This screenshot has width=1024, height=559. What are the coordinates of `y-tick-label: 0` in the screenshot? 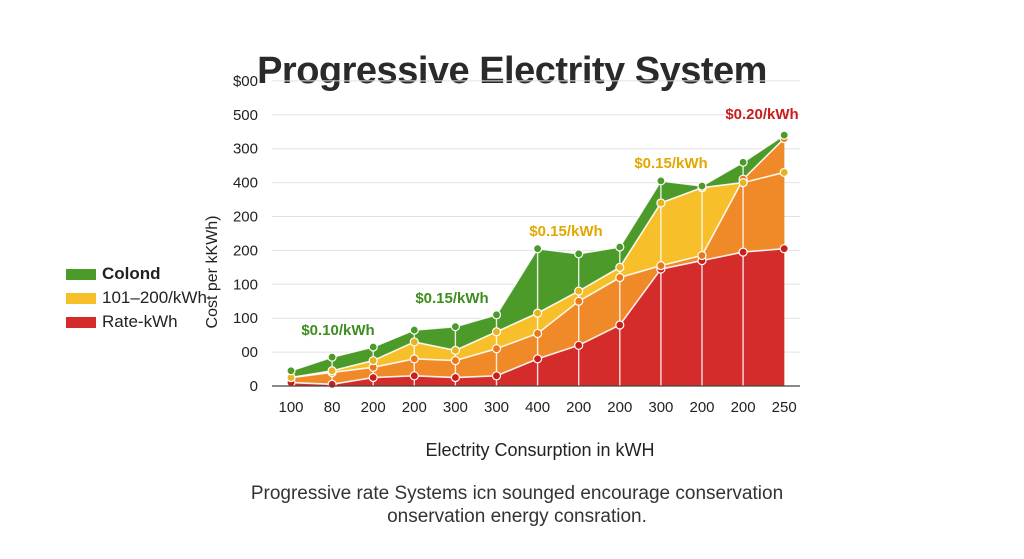 It's located at (254, 386).